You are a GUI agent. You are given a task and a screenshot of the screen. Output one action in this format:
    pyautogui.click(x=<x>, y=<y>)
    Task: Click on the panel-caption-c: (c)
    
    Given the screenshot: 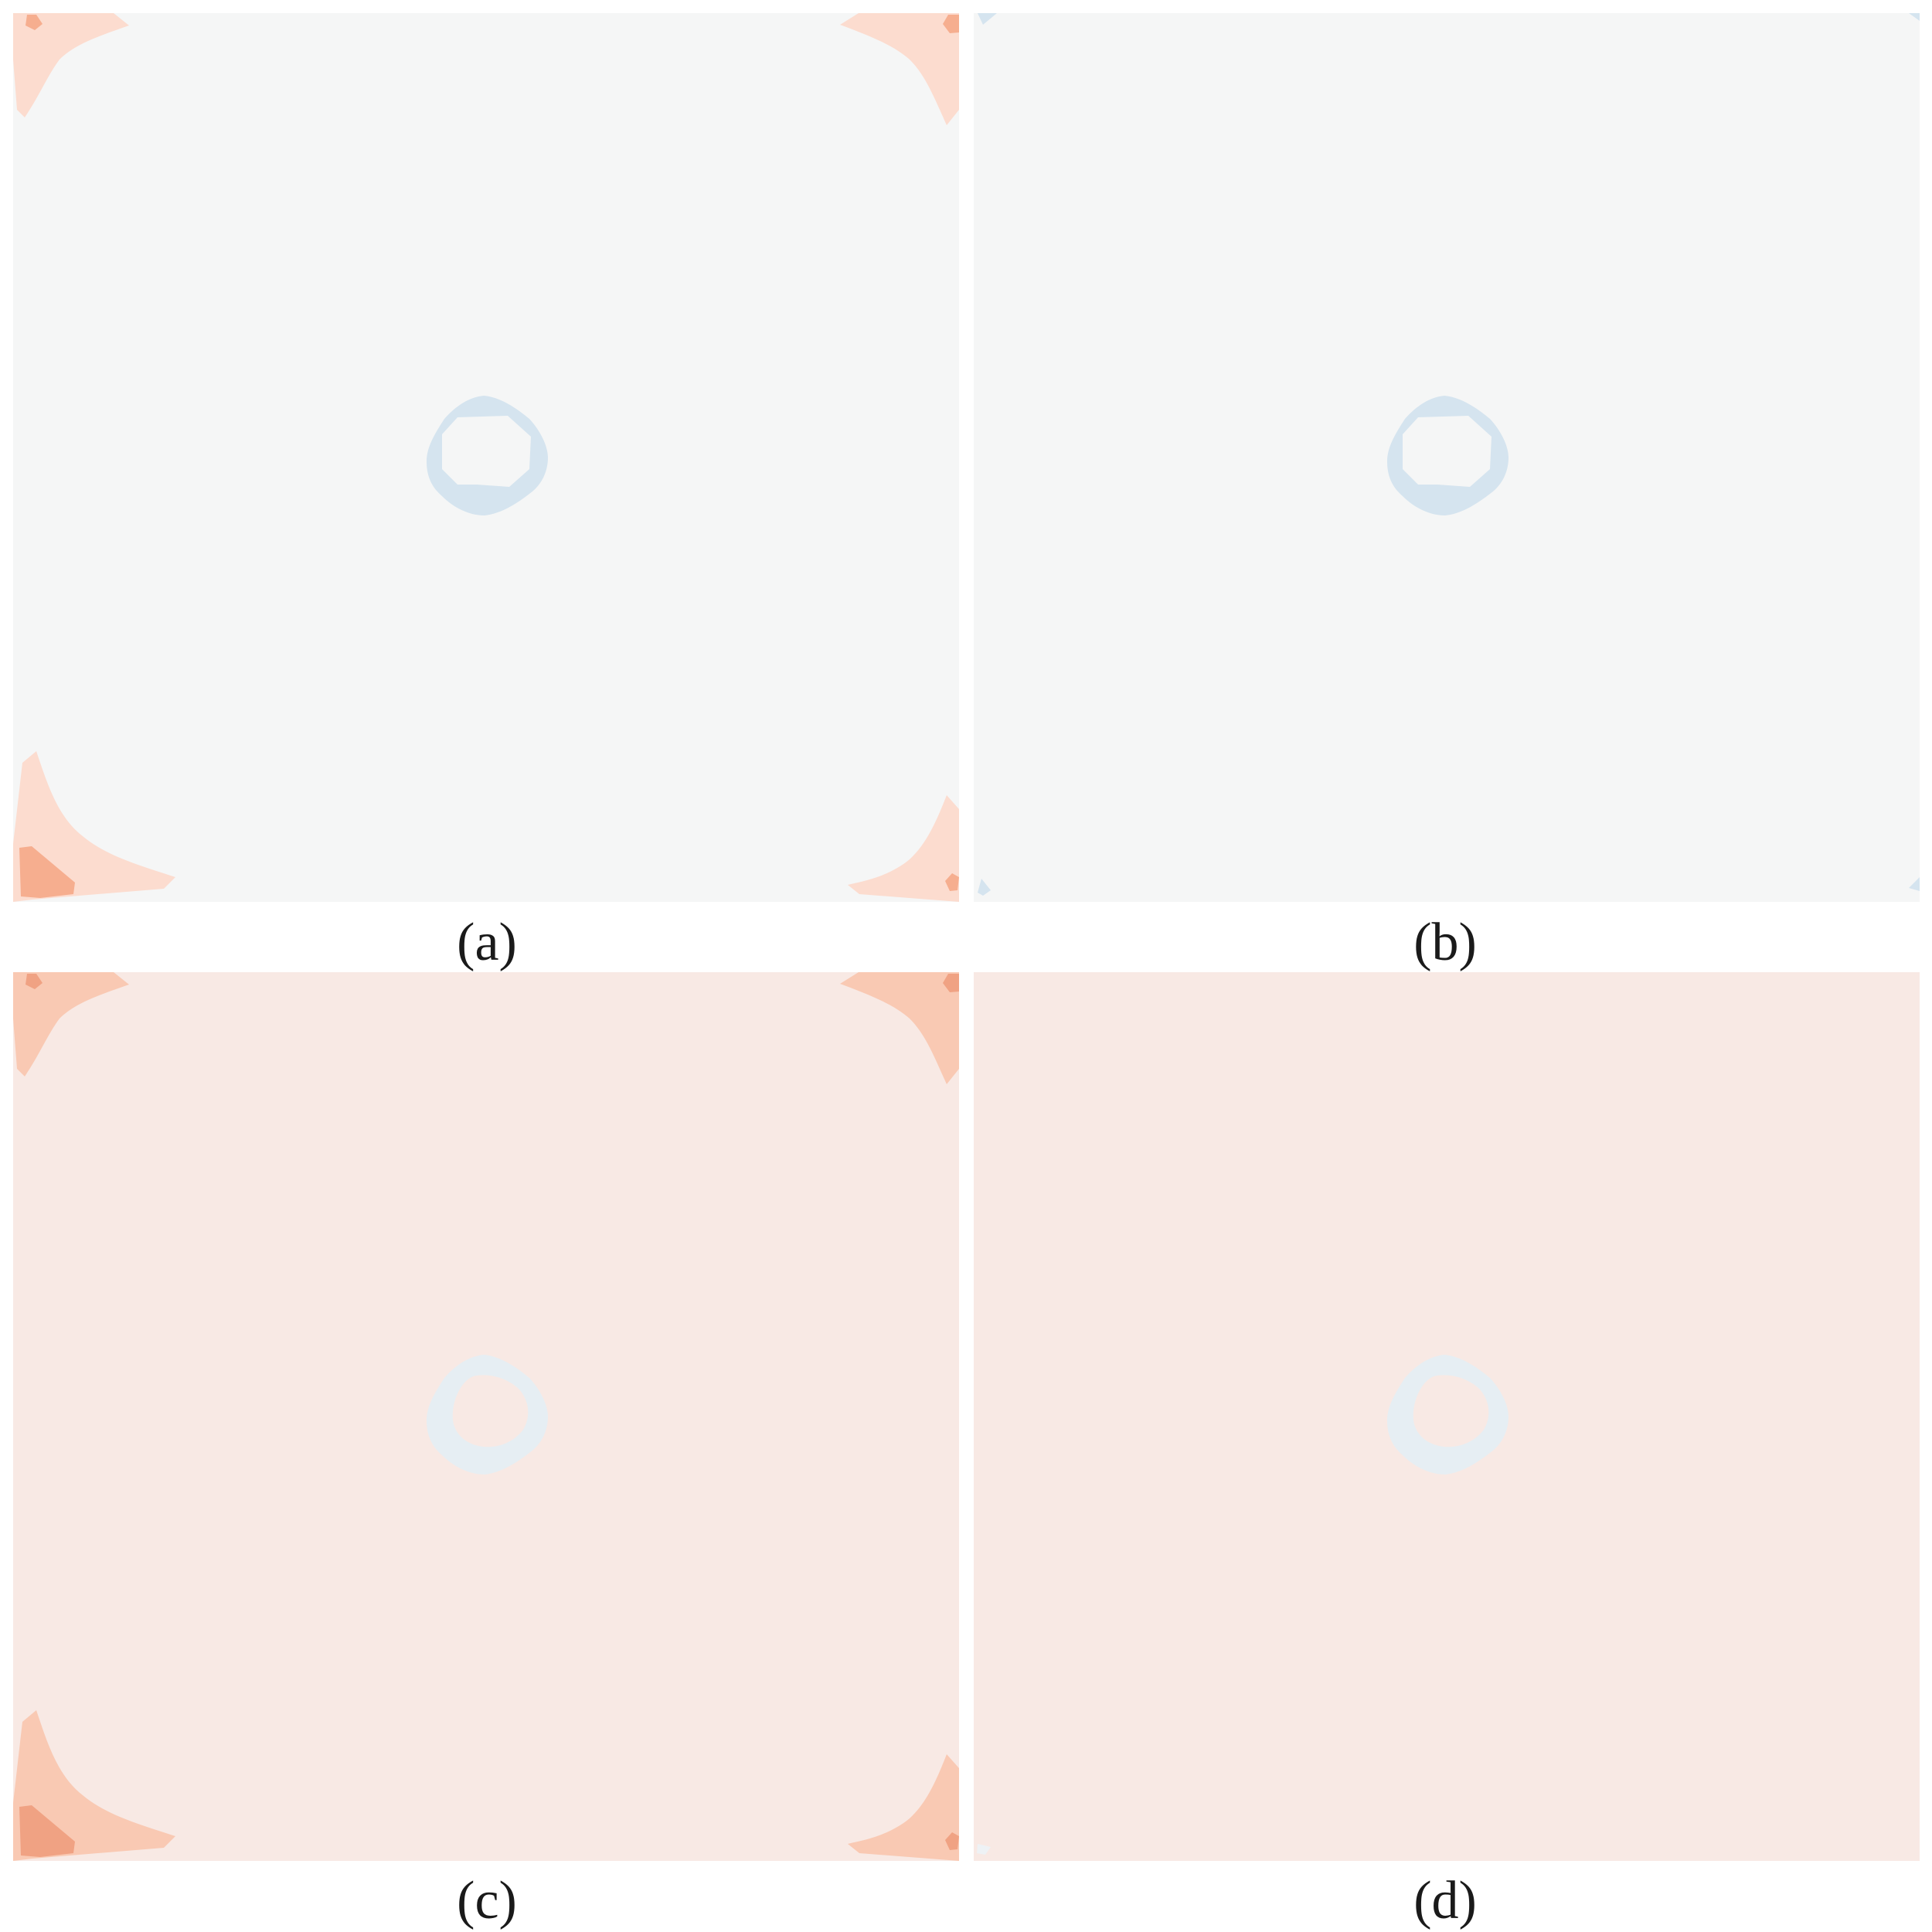 What is the action you would take?
    pyautogui.click(x=487, y=1900)
    